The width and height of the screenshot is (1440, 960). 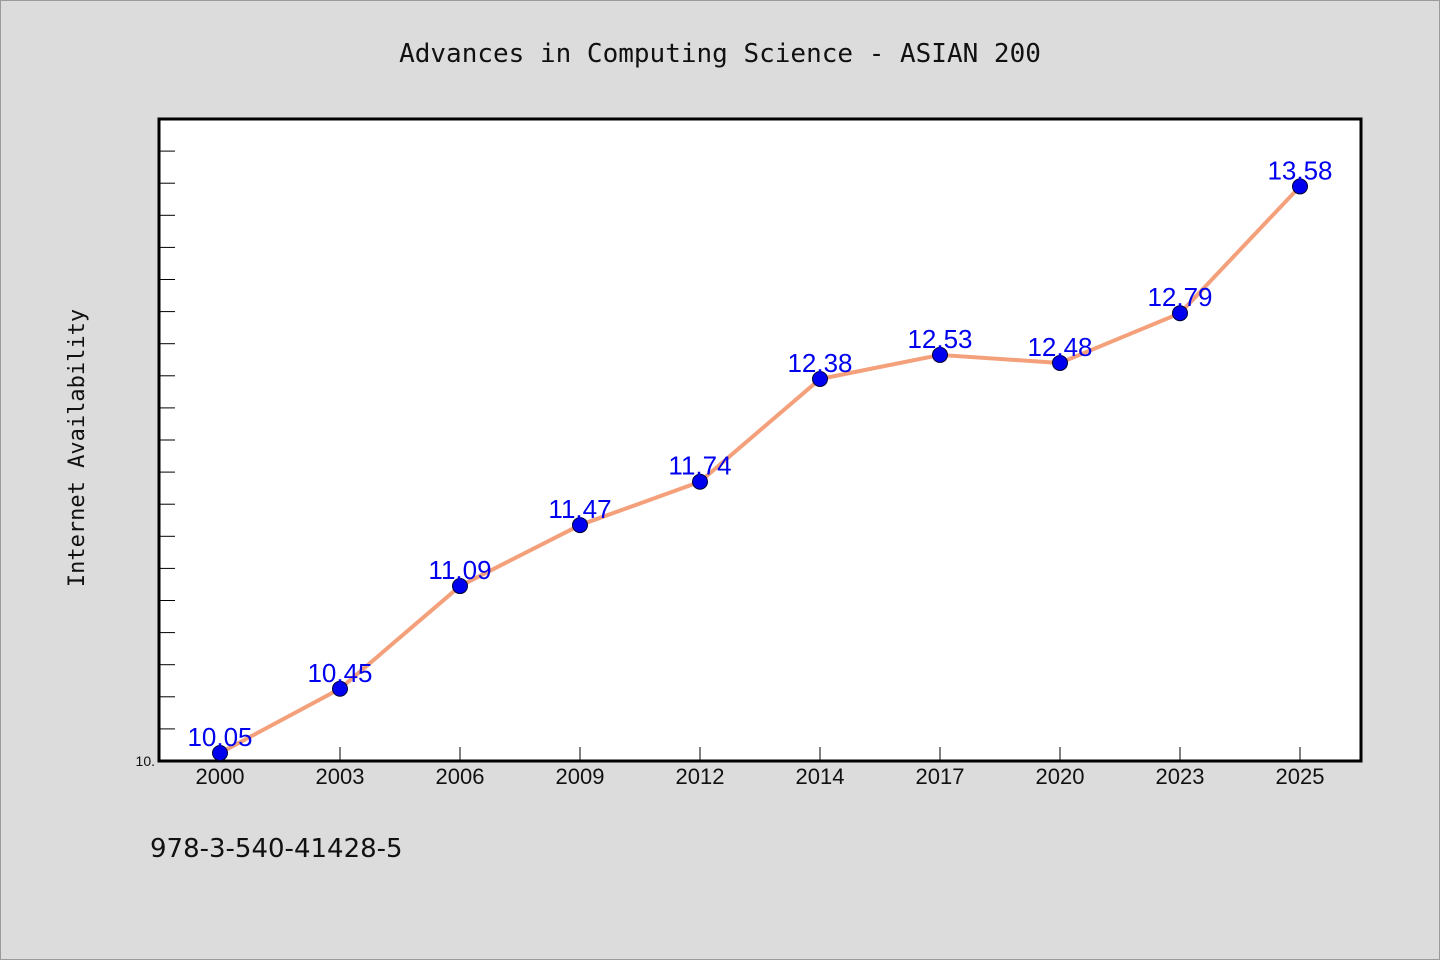 What do you see at coordinates (276, 849) in the screenshot?
I see `isbn-footnote: 978-3-540-41428-5` at bounding box center [276, 849].